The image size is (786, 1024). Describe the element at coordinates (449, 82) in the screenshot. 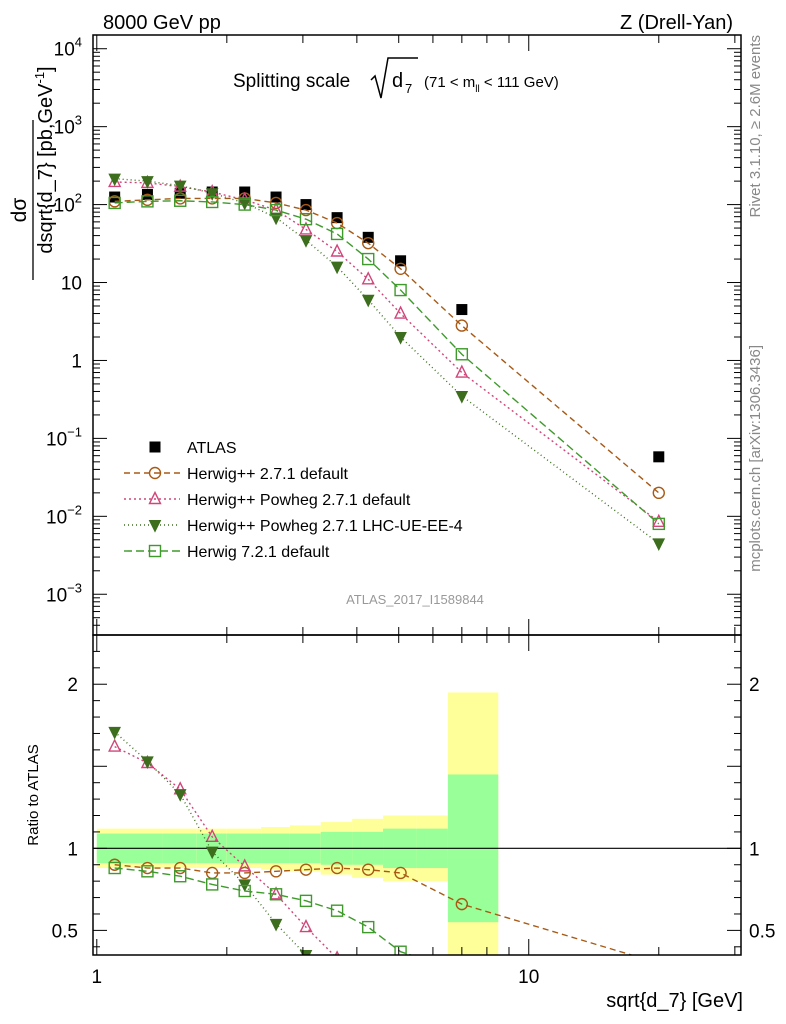

I see `title-range-start: (71 < m` at that location.